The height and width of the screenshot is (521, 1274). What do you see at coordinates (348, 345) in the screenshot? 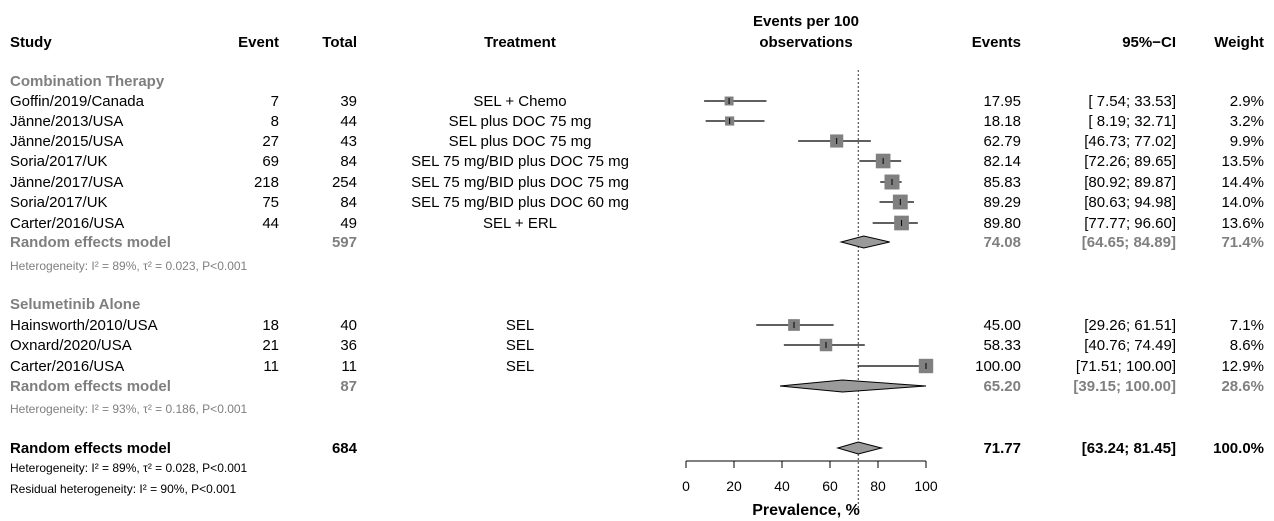
I see `total-count: 36` at bounding box center [348, 345].